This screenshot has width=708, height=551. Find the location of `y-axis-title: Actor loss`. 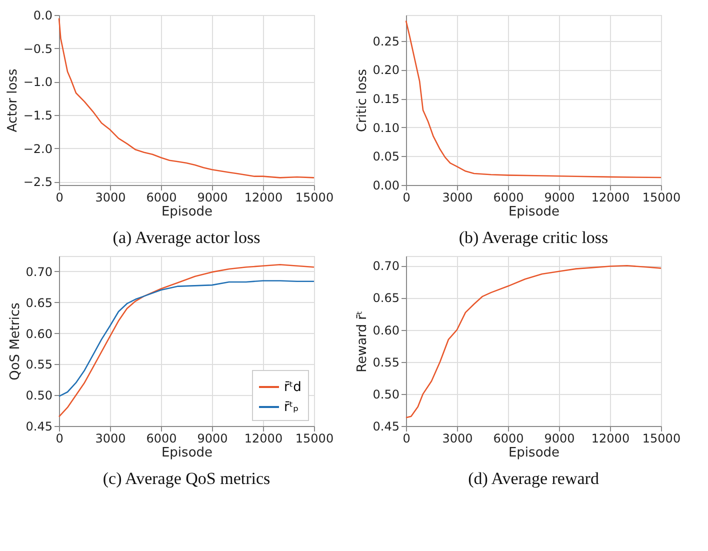

y-axis-title: Actor loss is located at coordinates (12, 100).